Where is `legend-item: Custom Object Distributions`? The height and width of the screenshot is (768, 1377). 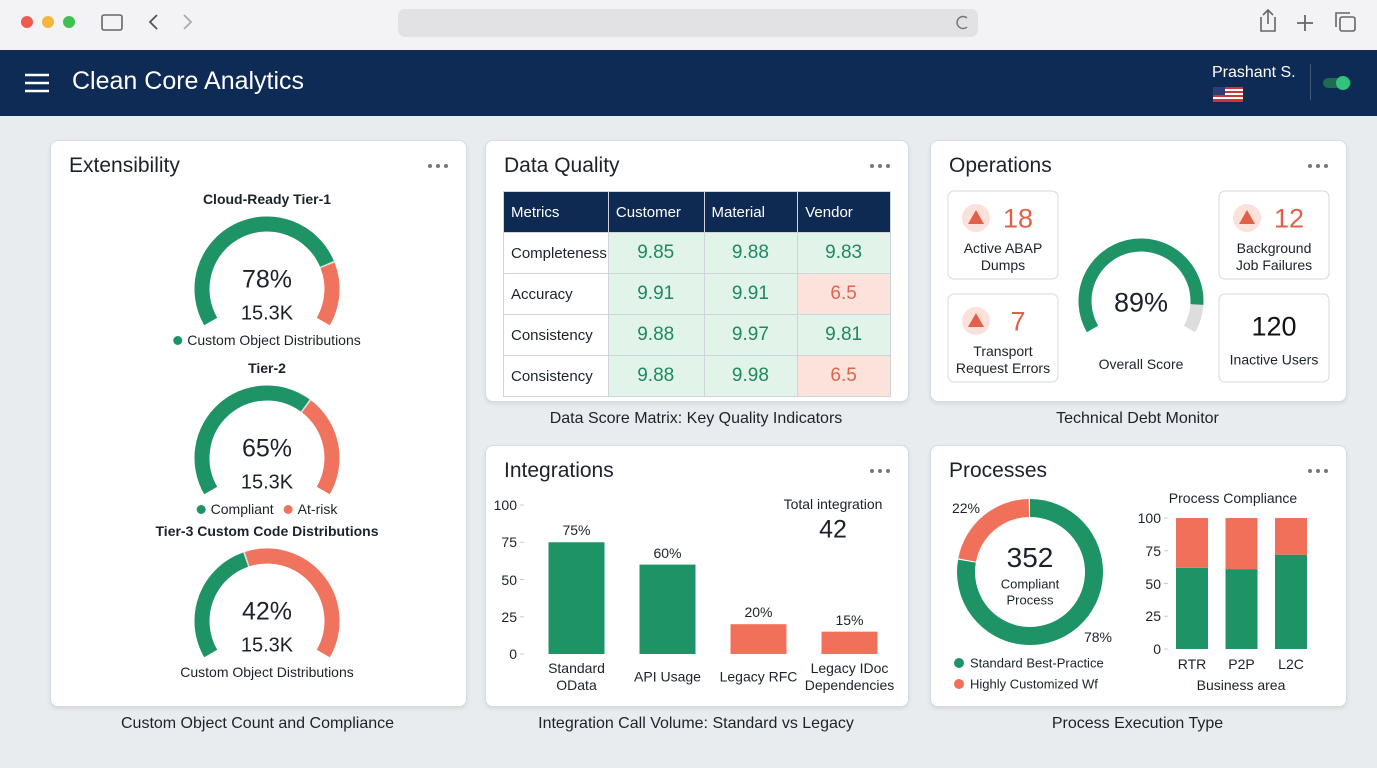
legend-item: Custom Object Distributions is located at coordinates (267, 672).